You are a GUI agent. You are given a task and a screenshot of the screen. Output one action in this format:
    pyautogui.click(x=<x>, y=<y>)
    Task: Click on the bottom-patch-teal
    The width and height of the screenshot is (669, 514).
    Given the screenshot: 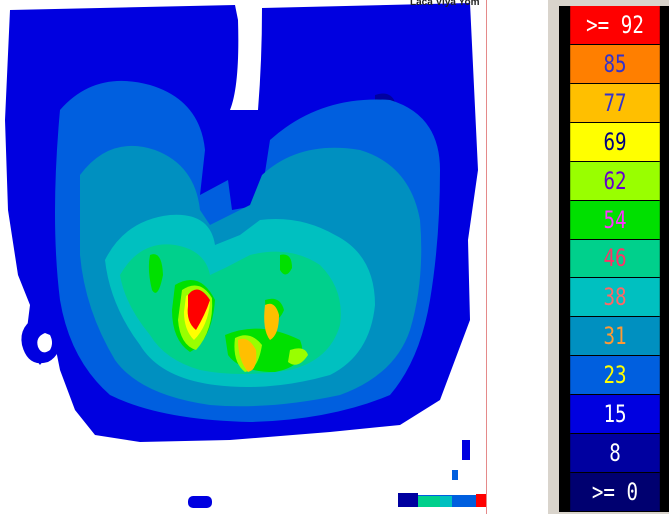 What is the action you would take?
    pyautogui.click(x=446, y=501)
    